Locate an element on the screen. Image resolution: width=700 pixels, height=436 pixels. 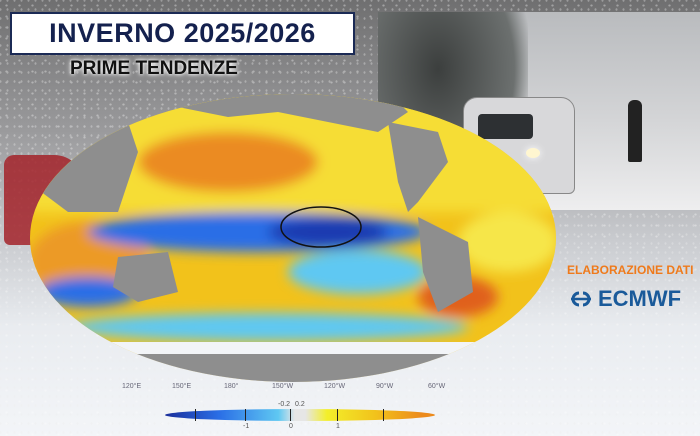
ecmwf-logo: ECMWF is located at coordinates (624, 299).